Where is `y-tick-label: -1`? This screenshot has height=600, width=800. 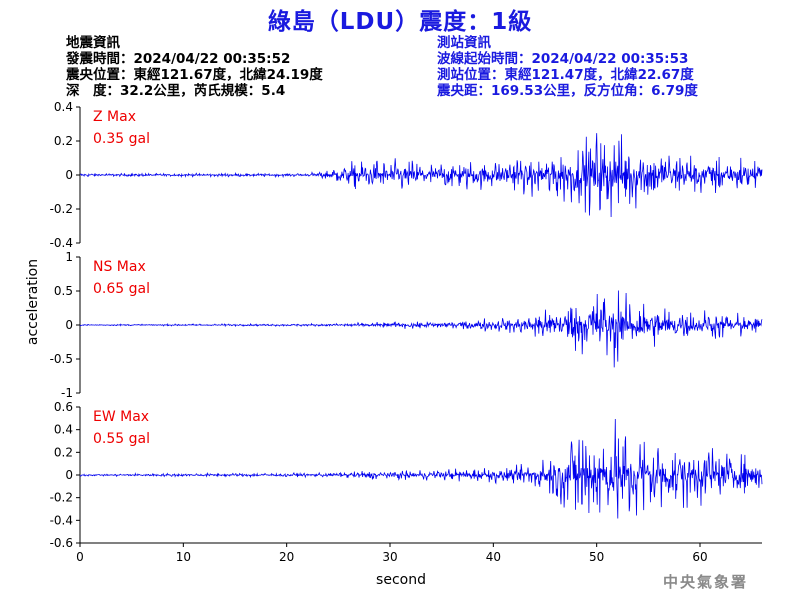 y-tick-label: -1 is located at coordinates (67, 393).